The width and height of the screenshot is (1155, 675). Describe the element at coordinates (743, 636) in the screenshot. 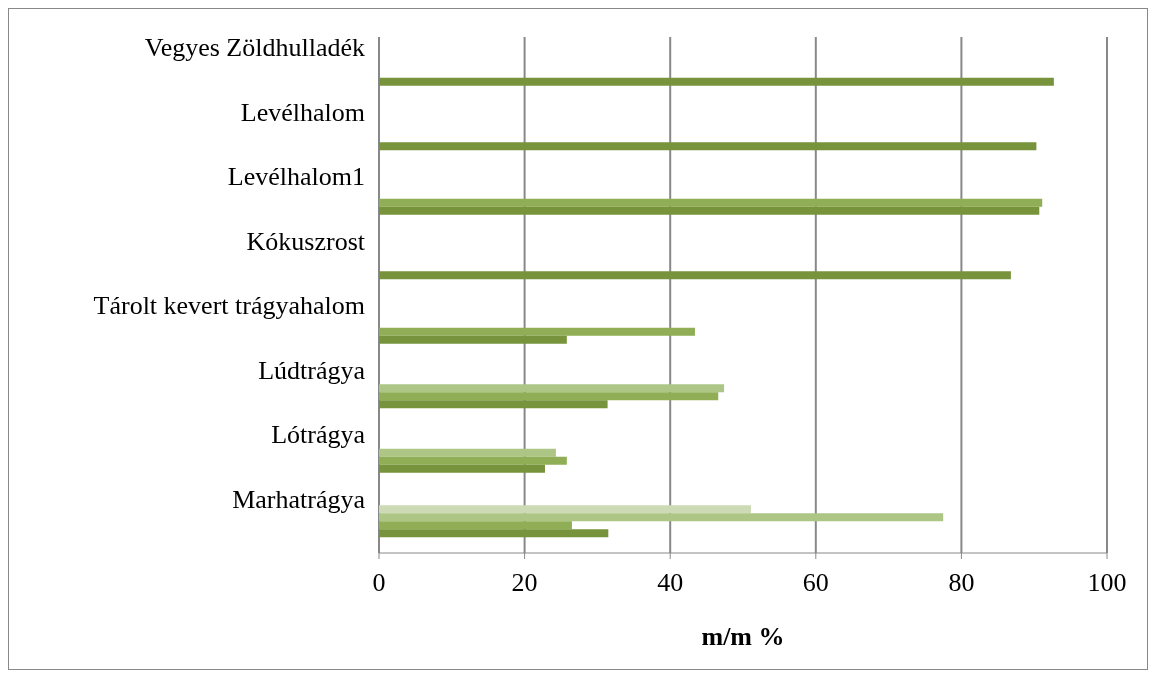

I see `x-axis-title: m/m %` at that location.